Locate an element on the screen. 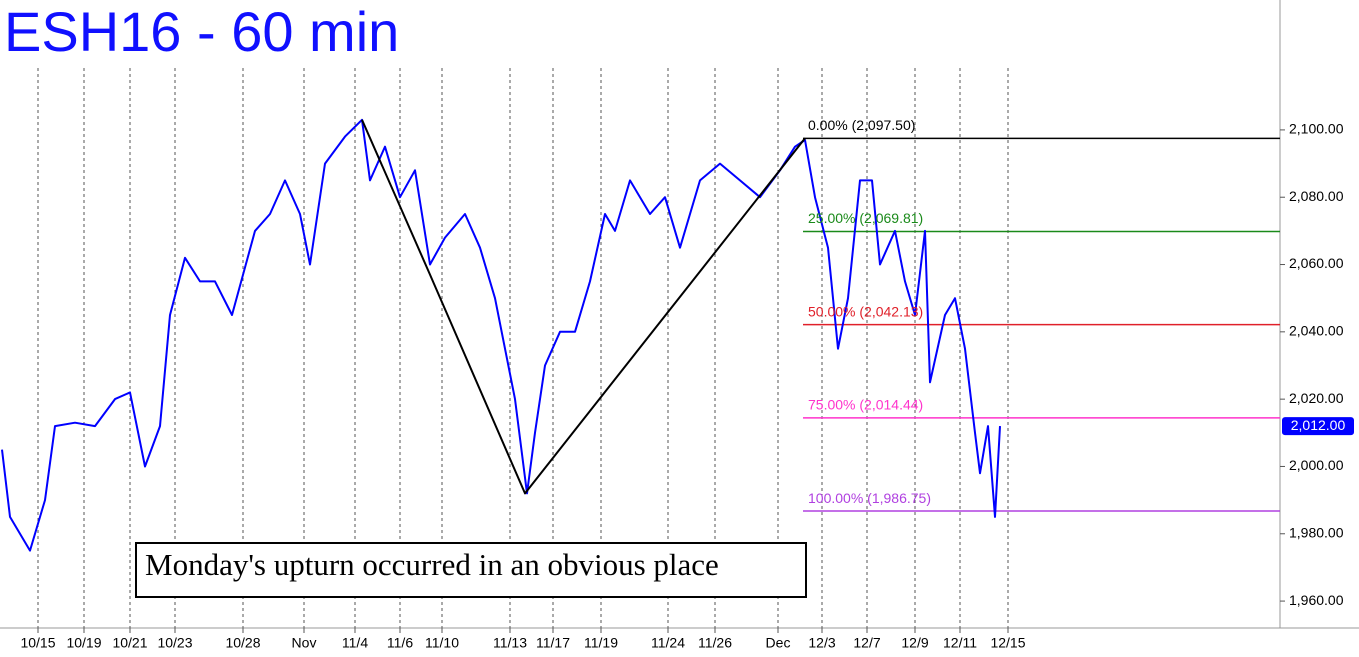  x-tick-label: 12/9 is located at coordinates (914, 643).